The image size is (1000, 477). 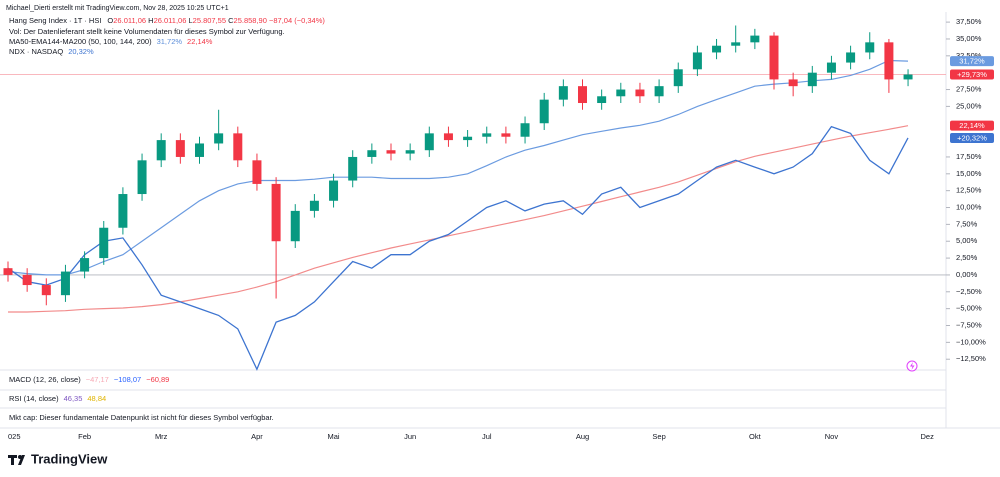 I want to click on logo-bar, so click(x=12, y=460).